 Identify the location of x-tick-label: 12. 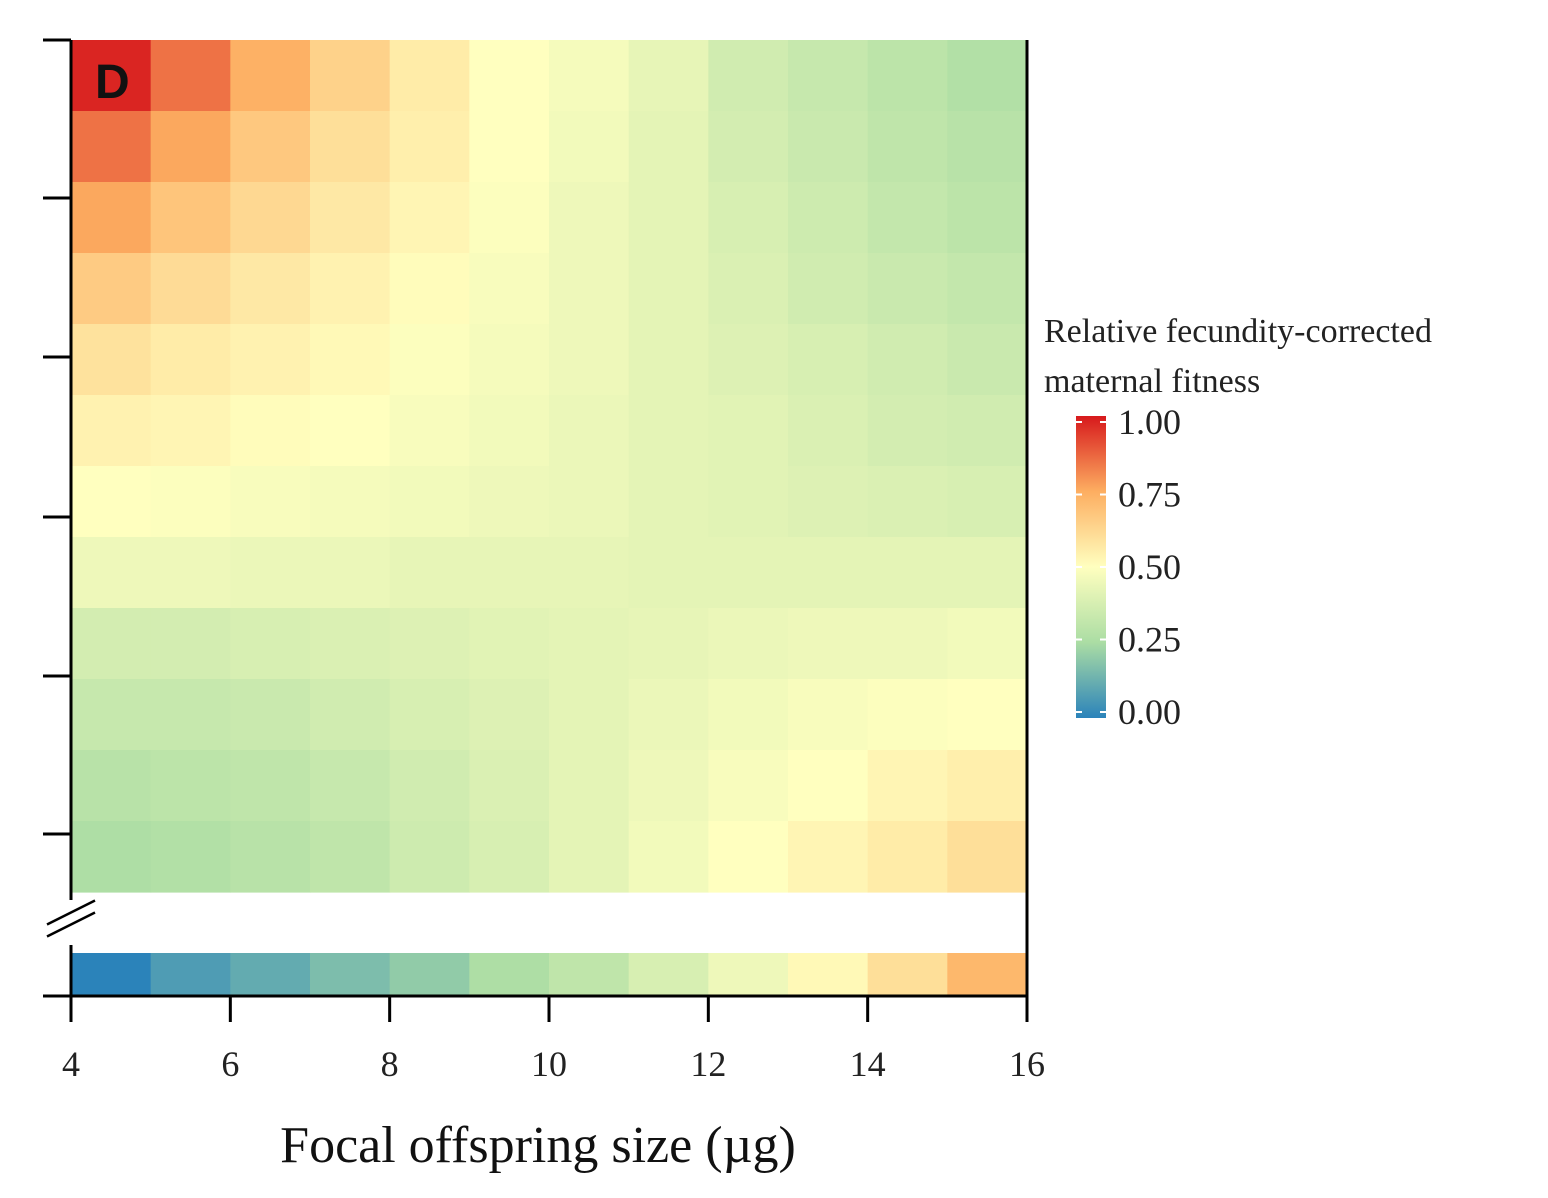
(708, 1064).